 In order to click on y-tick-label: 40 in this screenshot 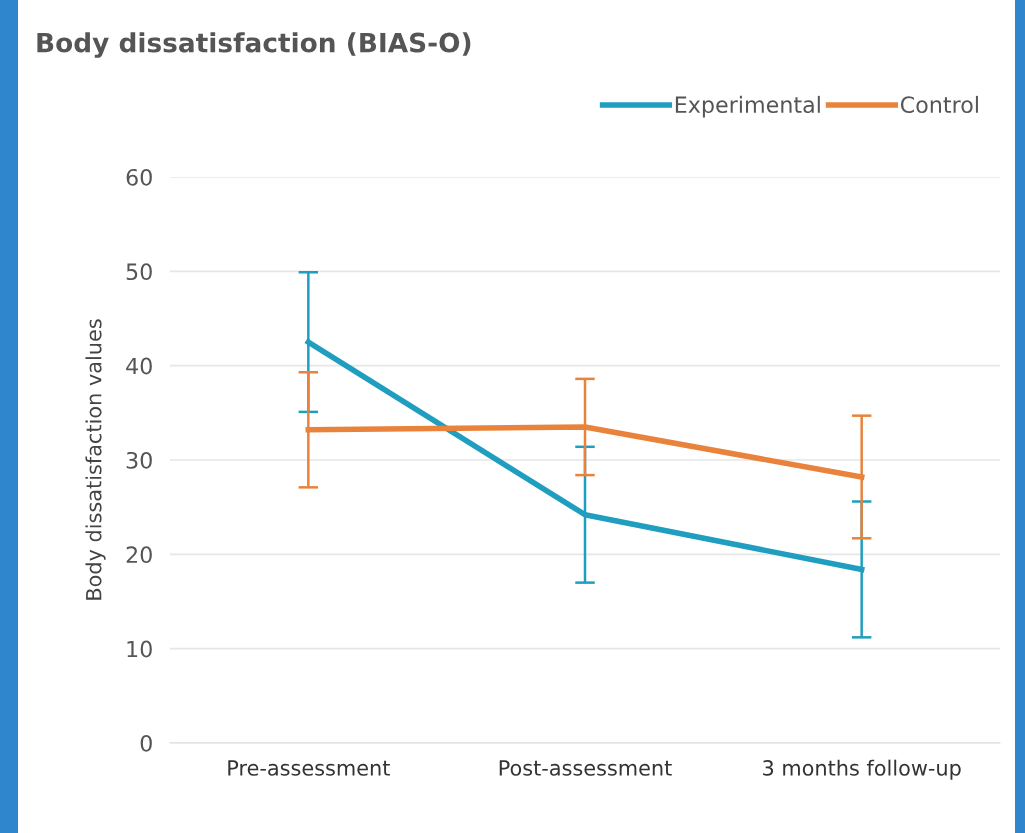, I will do `click(139, 366)`.